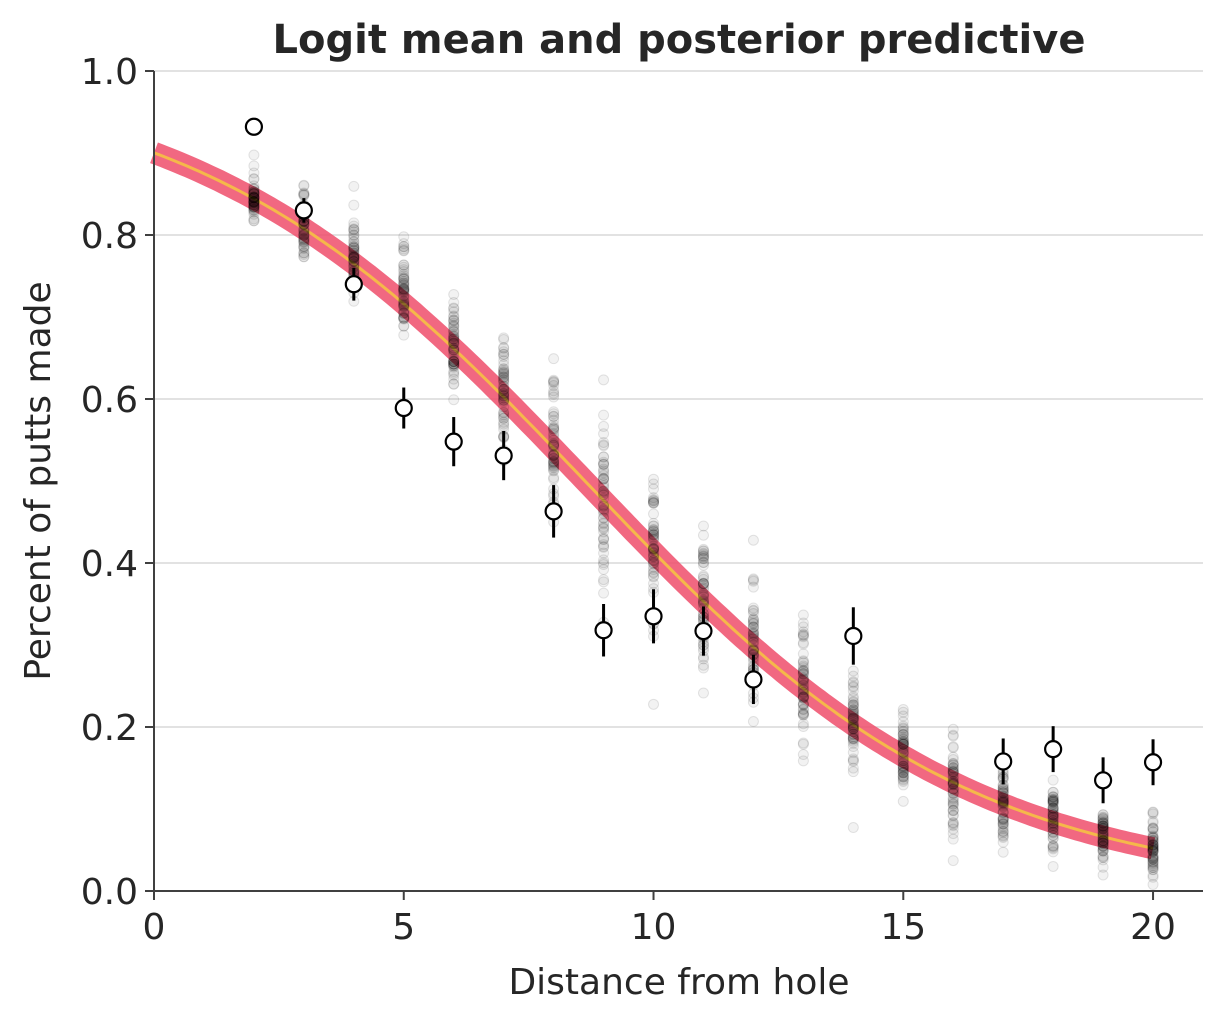 Image resolution: width=1223 pixels, height=1023 pixels. Describe the element at coordinates (703, 631) in the screenshot. I see `observed-point` at that location.